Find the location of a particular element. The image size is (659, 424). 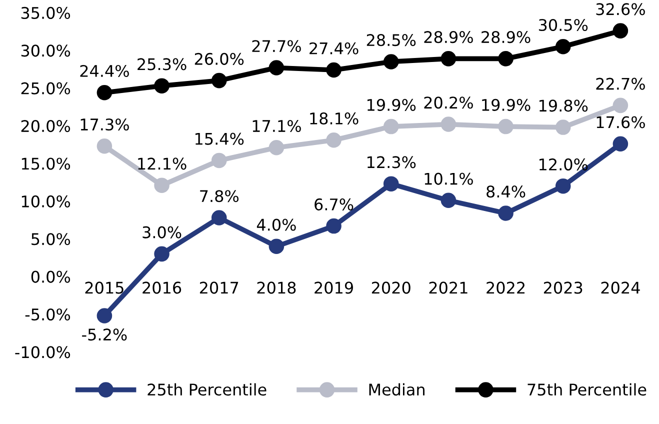

x-tick-label: 2023 is located at coordinates (563, 288).